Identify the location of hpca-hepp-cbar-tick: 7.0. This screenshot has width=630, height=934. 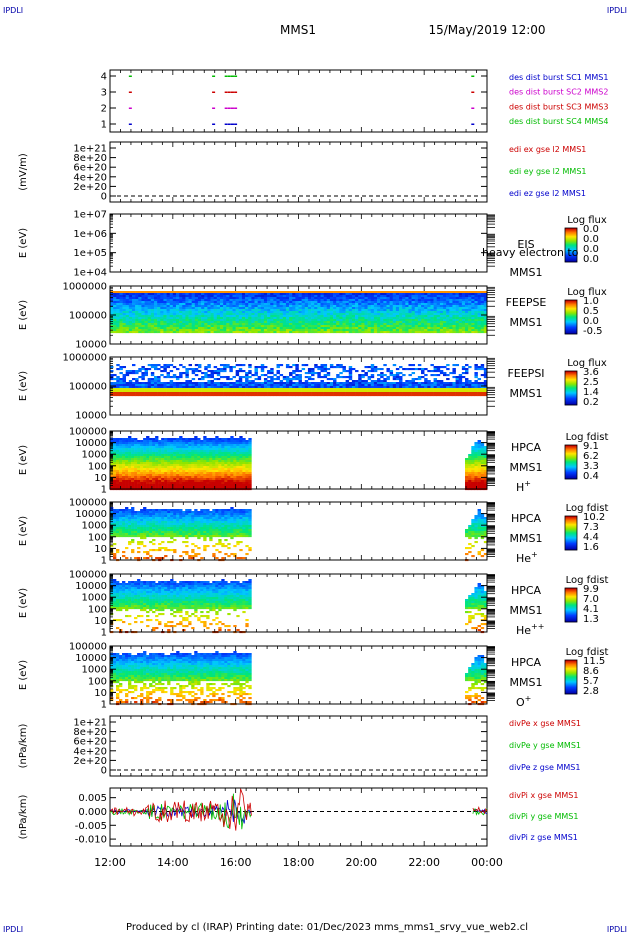
(591, 599).